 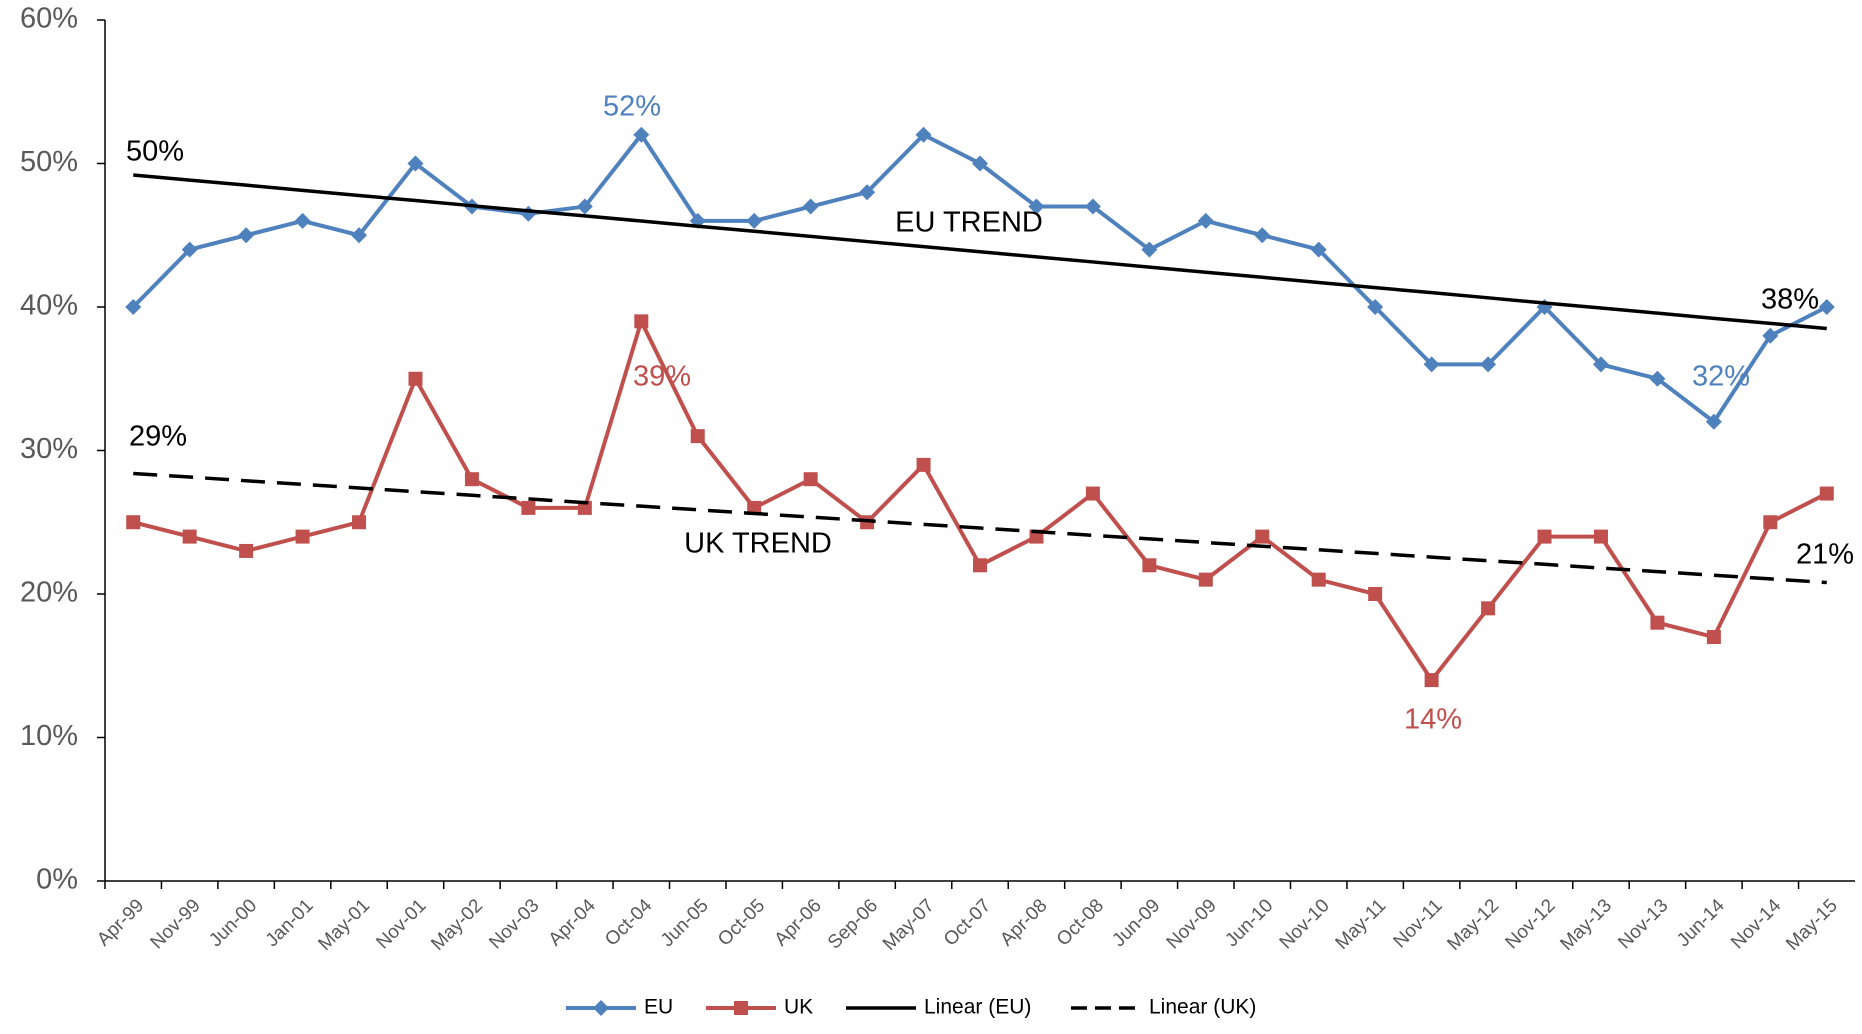 I want to click on x-tick-label: Nov-99, so click(x=176, y=924).